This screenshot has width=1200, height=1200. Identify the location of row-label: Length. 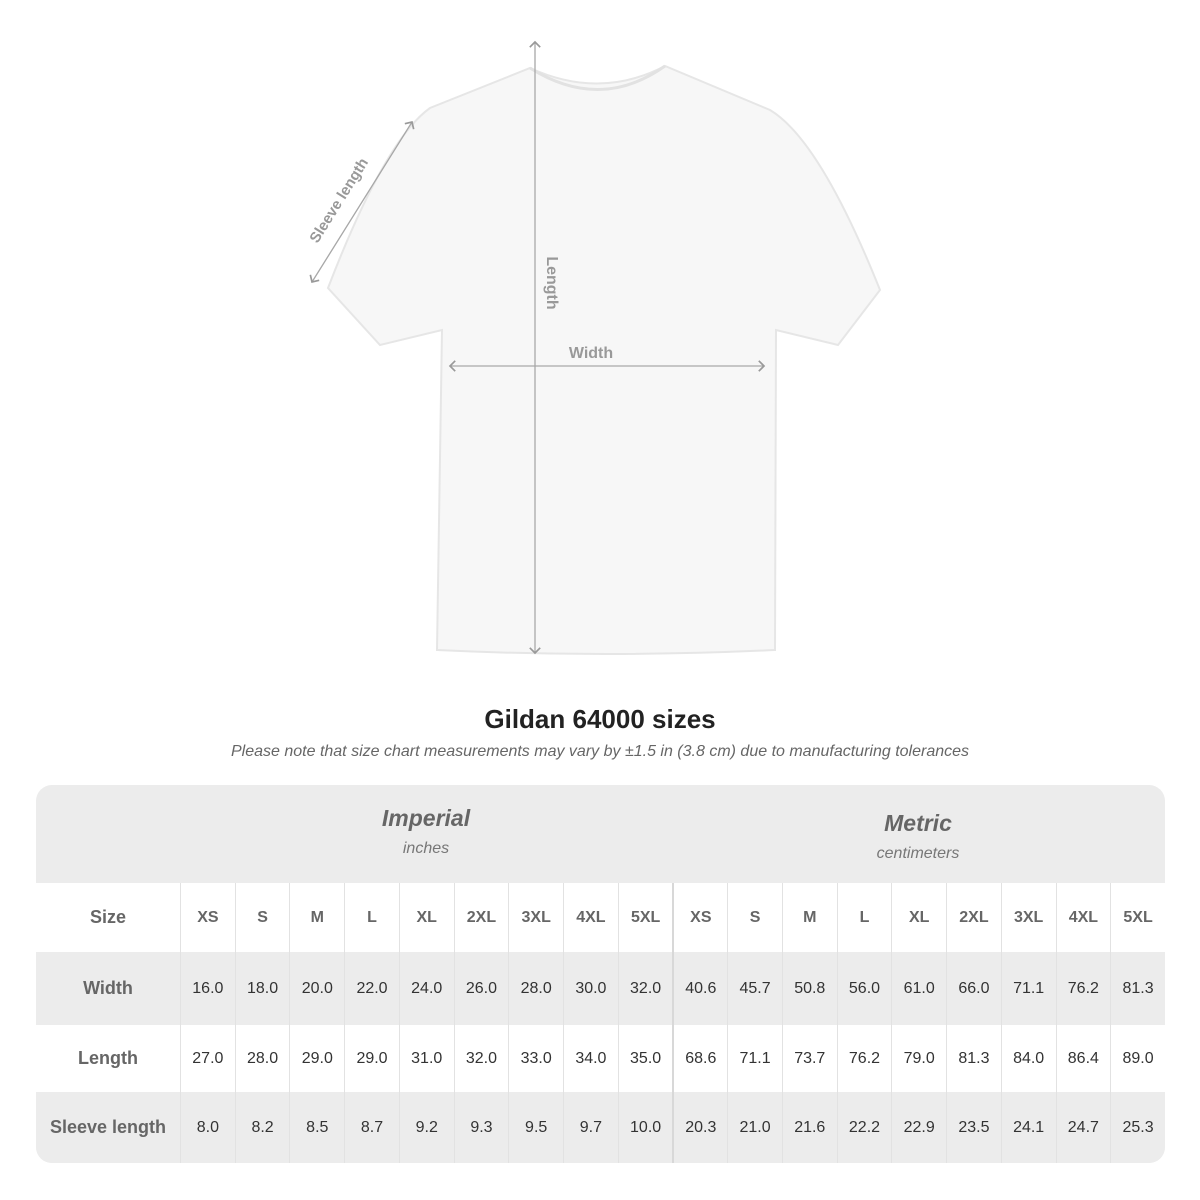
(108, 1058).